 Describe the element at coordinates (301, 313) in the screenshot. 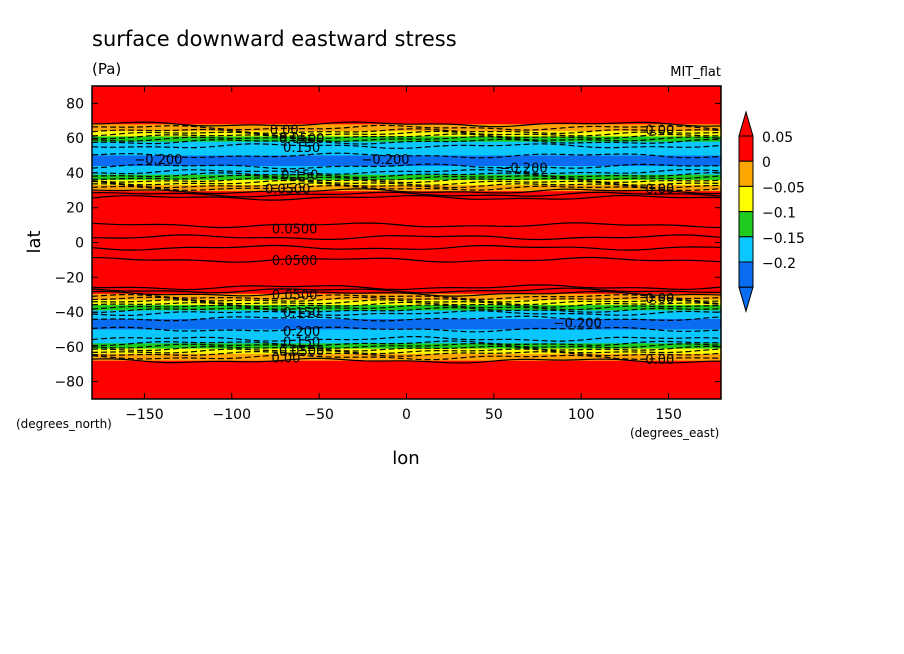

I see `contour-label: 0.150` at that location.